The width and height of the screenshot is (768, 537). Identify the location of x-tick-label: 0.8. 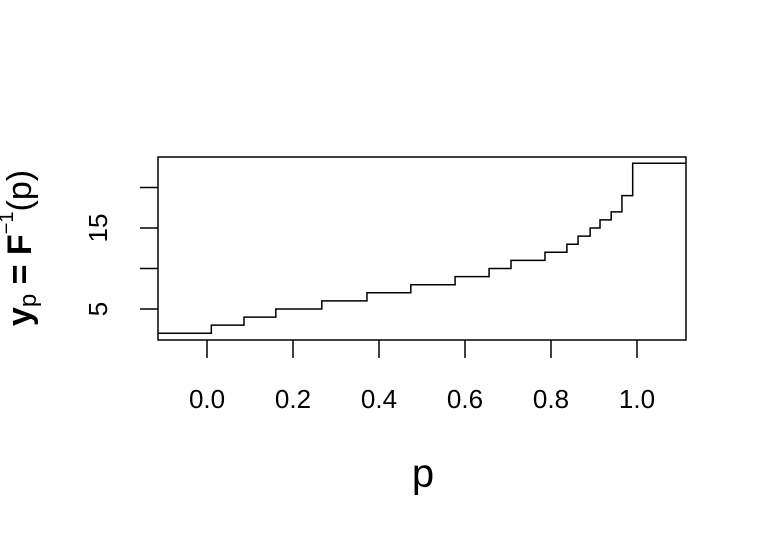
(551, 399).